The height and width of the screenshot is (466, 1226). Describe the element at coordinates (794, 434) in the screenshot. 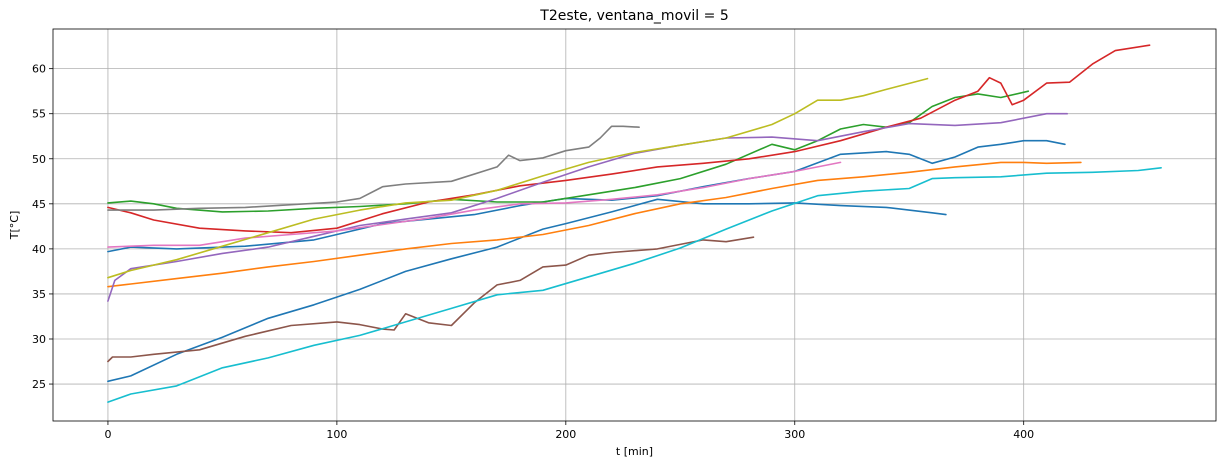

I see `x-tick-label: 300` at that location.